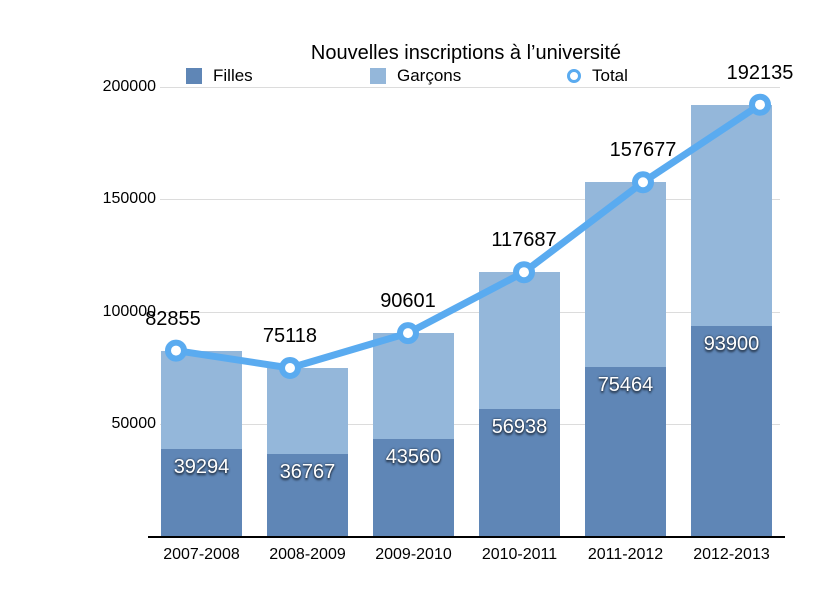 The height and width of the screenshot is (592, 816). Describe the element at coordinates (429, 75) in the screenshot. I see `legend-label-garcons: Garçons` at that location.